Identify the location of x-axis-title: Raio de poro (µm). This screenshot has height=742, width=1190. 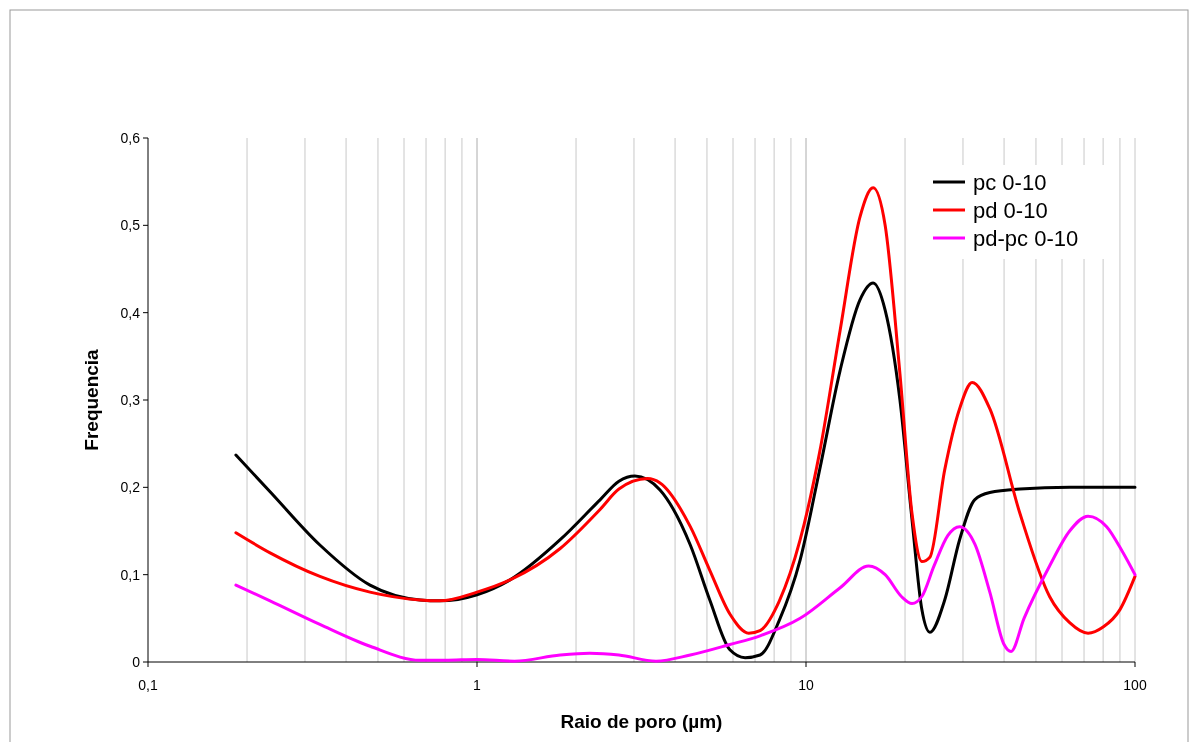
(641, 721).